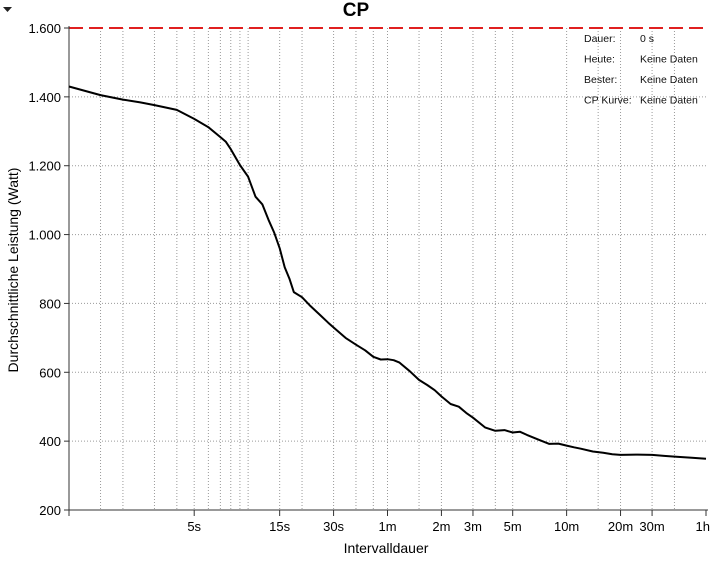 This screenshot has height=561, width=712. Describe the element at coordinates (703, 526) in the screenshot. I see `x-tick-label: 1h` at that location.